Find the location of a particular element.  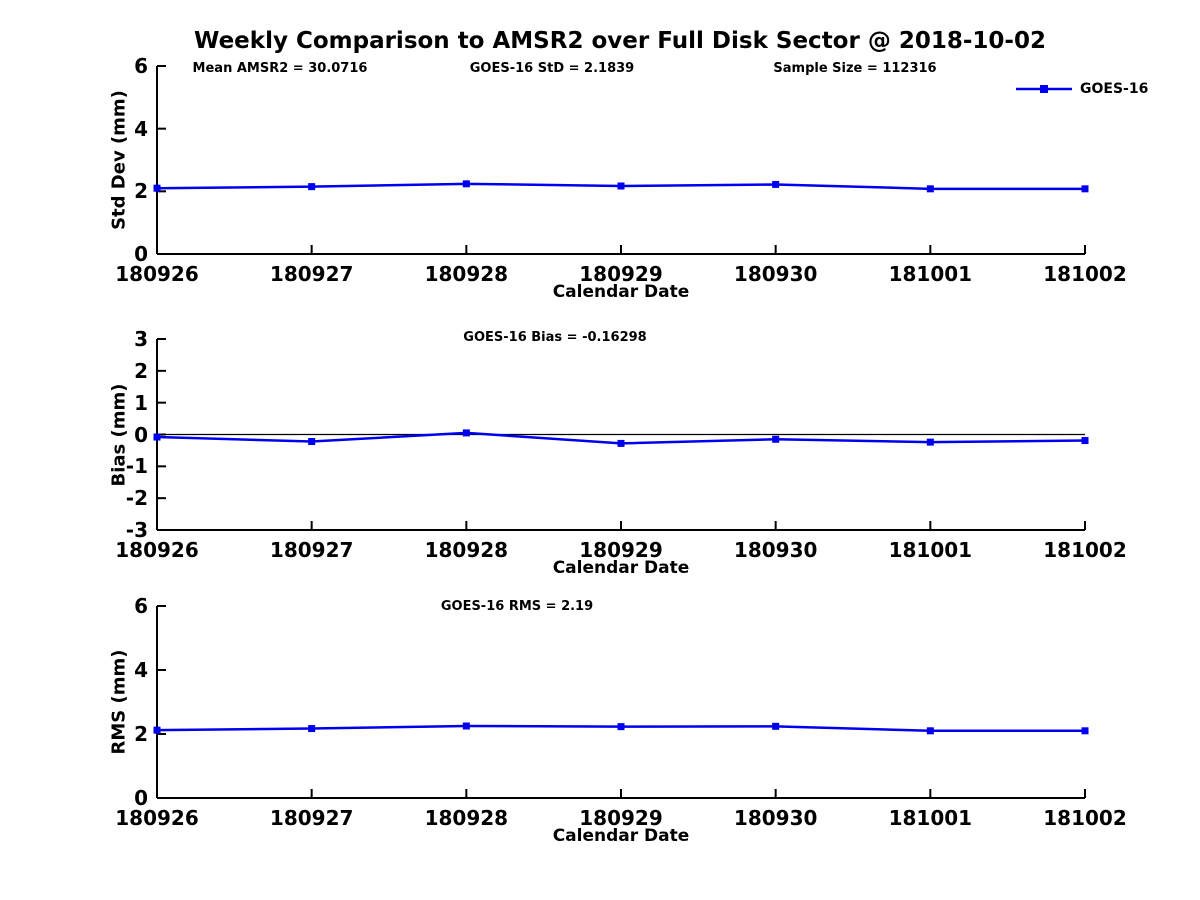

legend-marker-sample is located at coordinates (1044, 89).